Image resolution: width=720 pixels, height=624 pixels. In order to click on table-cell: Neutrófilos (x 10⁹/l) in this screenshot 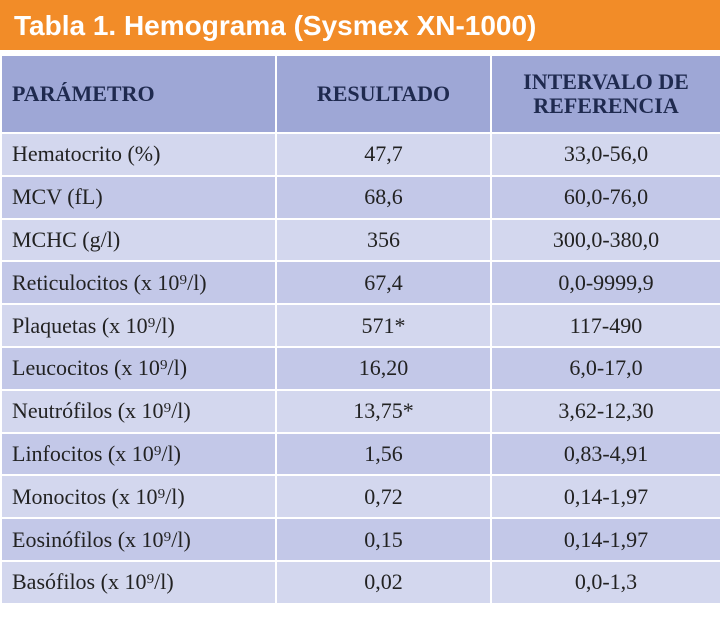, I will do `click(138, 411)`.